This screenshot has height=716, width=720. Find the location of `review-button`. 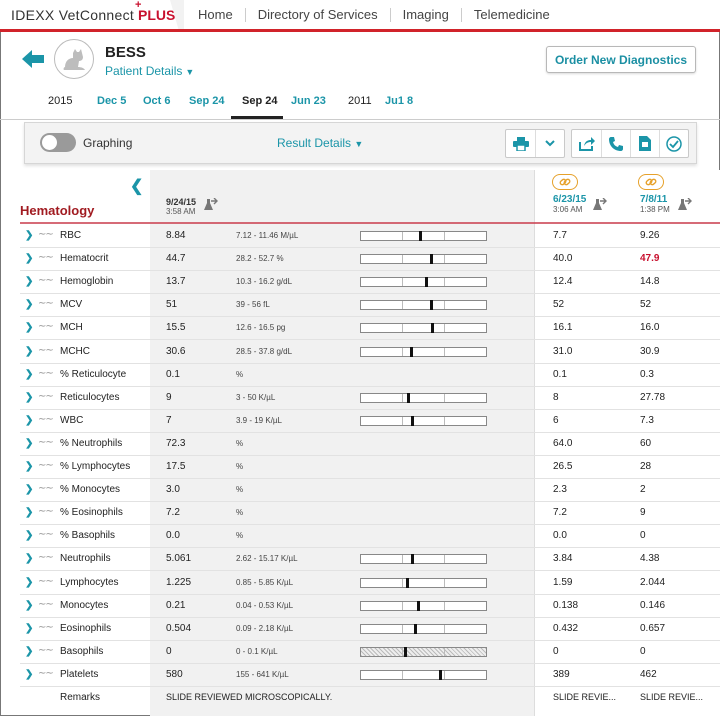

review-button is located at coordinates (673, 143).